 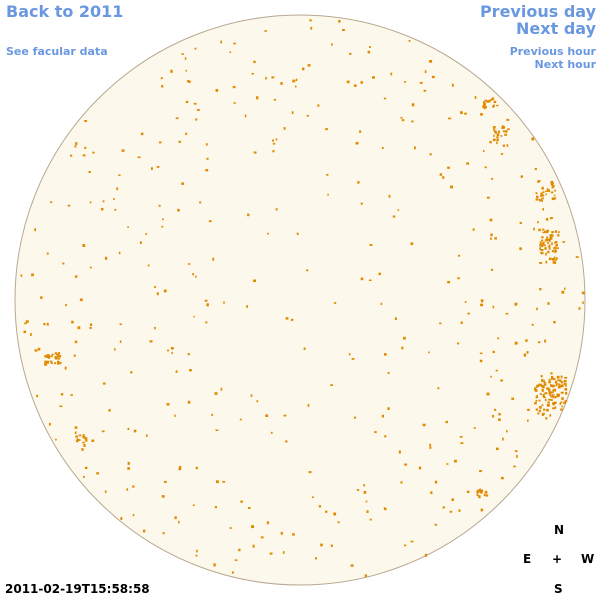 What do you see at coordinates (537, 11) in the screenshot?
I see `previous-day-link: Previous day` at bounding box center [537, 11].